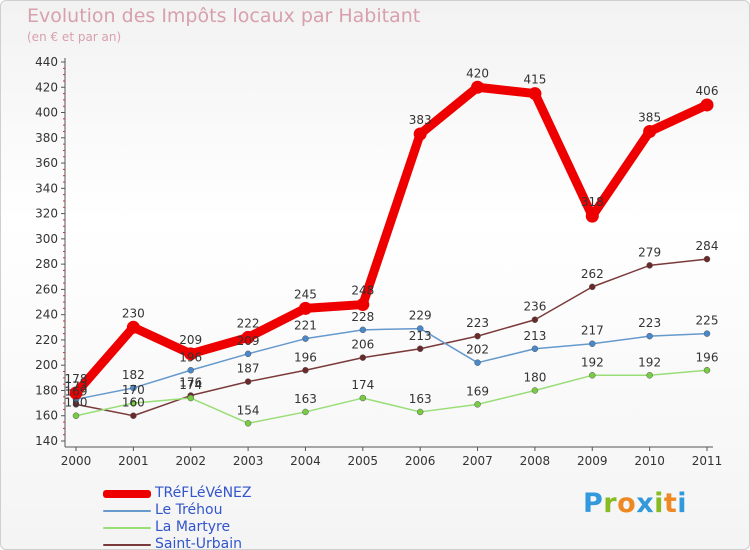 The image size is (750, 550). I want to click on y-tick-label: 400, so click(46, 113).